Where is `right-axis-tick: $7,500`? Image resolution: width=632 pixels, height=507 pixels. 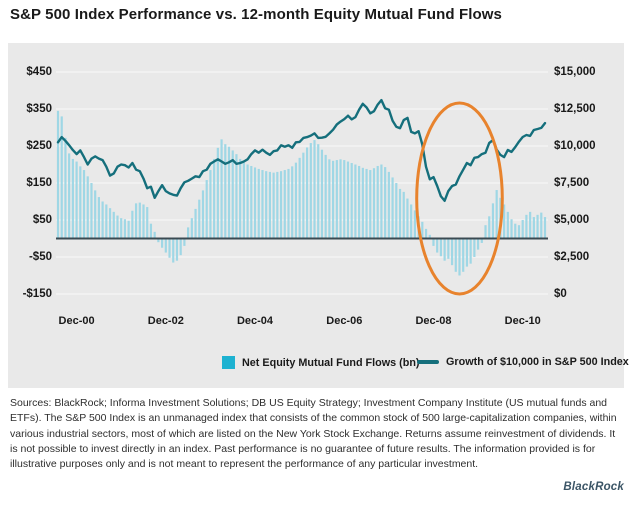 right-axis-tick: $7,500 is located at coordinates (572, 183).